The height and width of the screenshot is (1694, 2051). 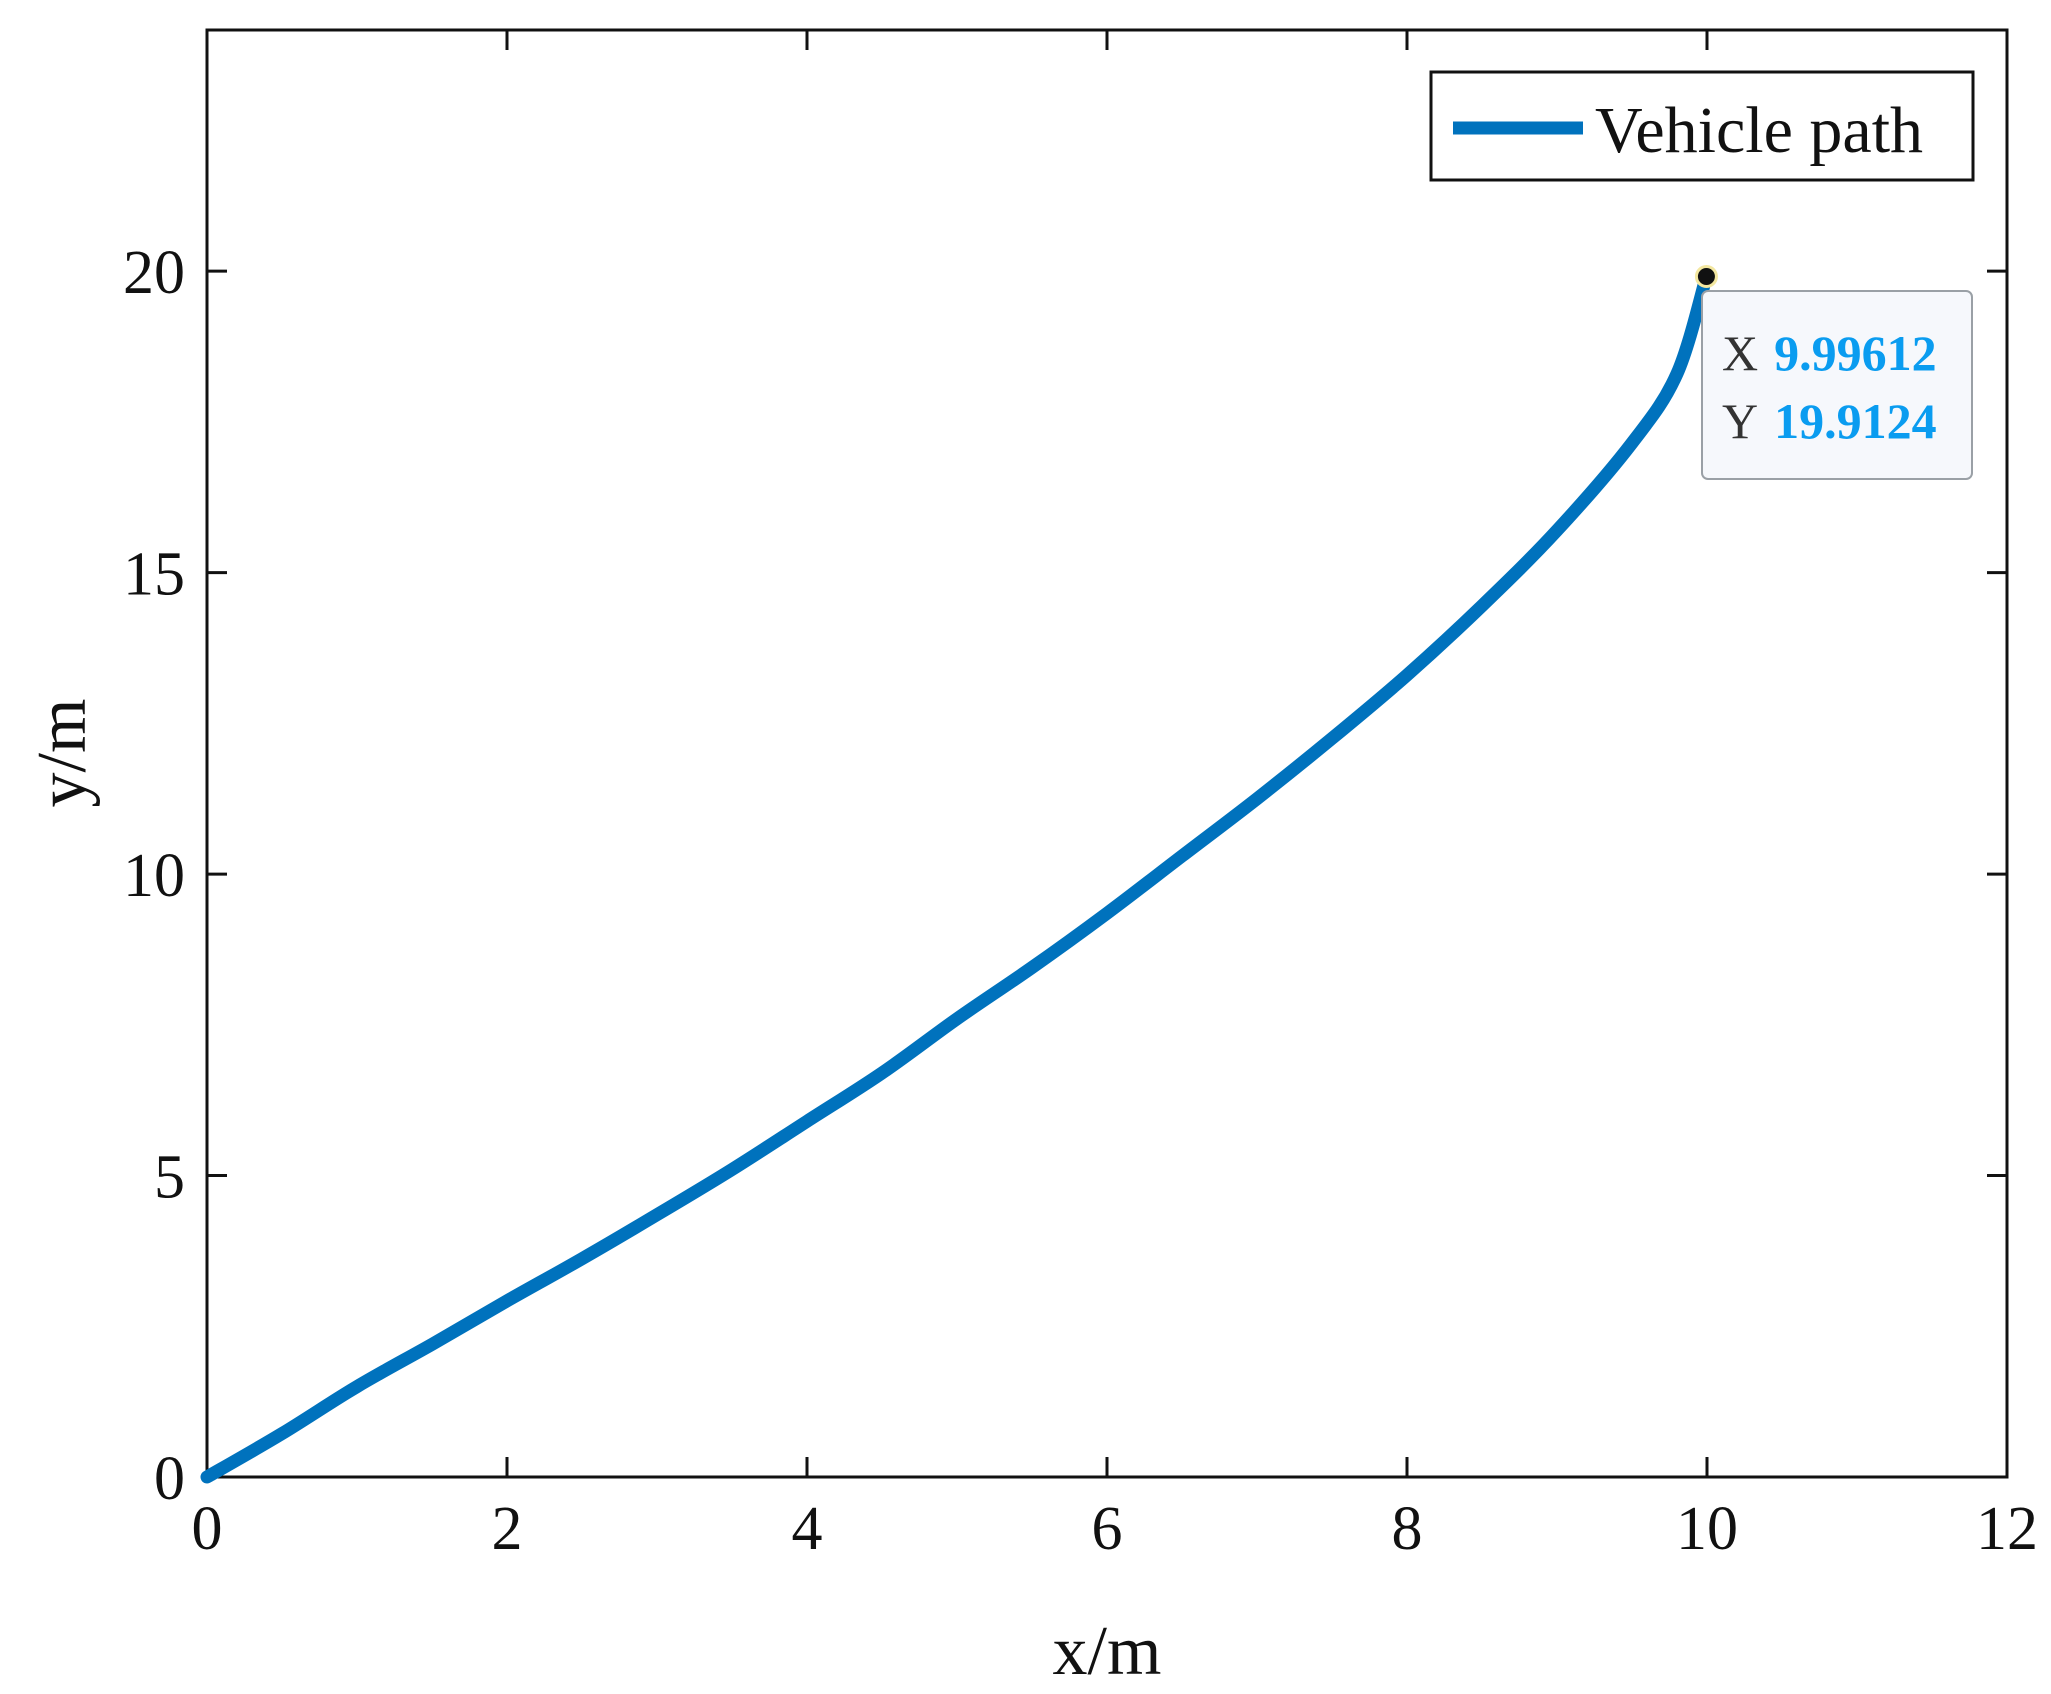 What do you see at coordinates (1759, 130) in the screenshot?
I see `legend-entry-vehicle-path: Vehicle path` at bounding box center [1759, 130].